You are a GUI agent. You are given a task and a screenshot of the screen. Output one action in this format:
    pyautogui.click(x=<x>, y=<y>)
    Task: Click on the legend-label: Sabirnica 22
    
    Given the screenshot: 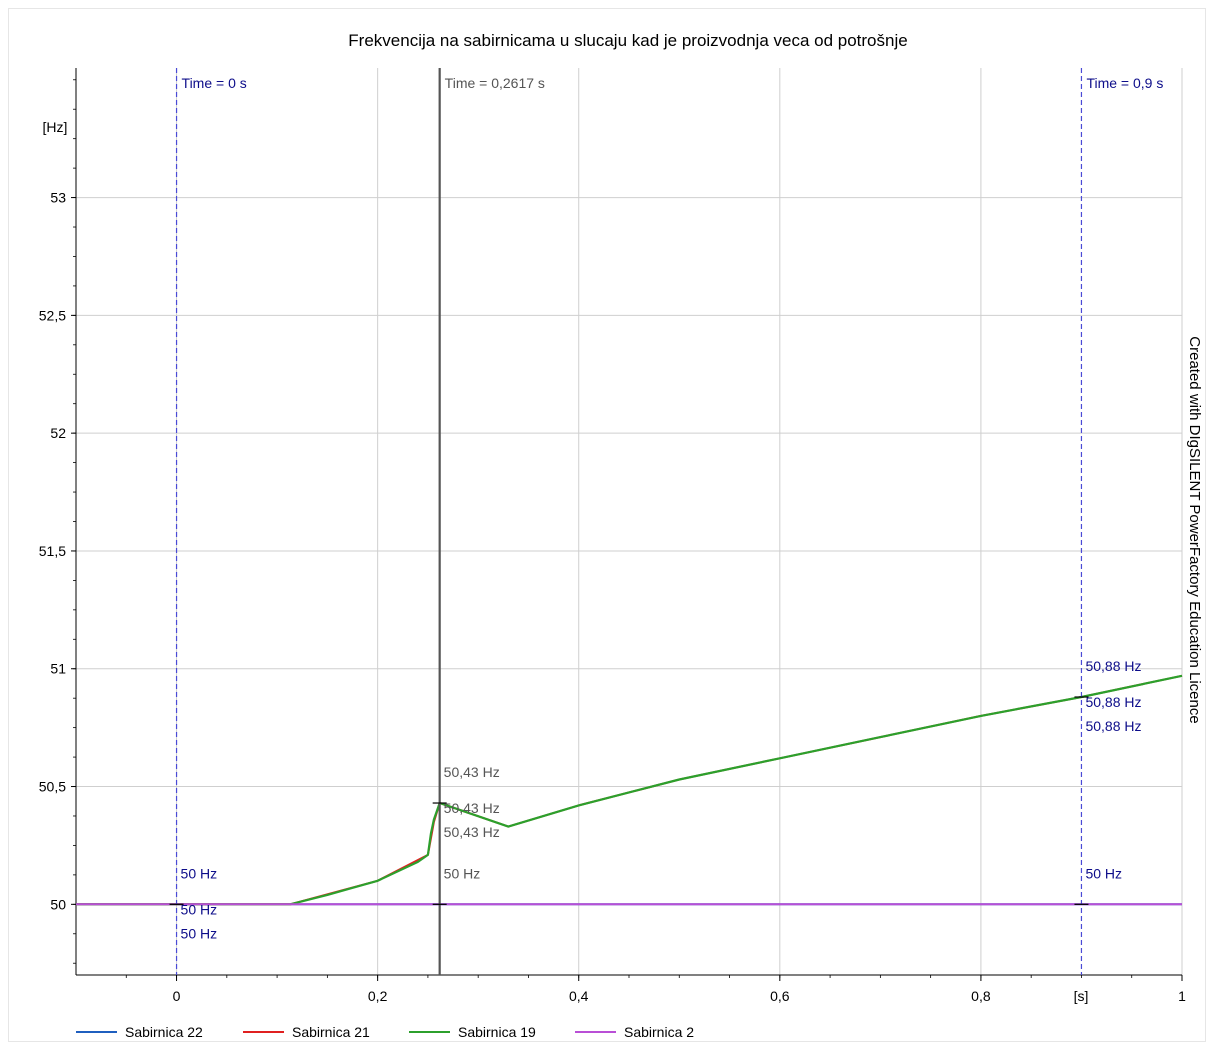 What is the action you would take?
    pyautogui.click(x=164, y=1032)
    